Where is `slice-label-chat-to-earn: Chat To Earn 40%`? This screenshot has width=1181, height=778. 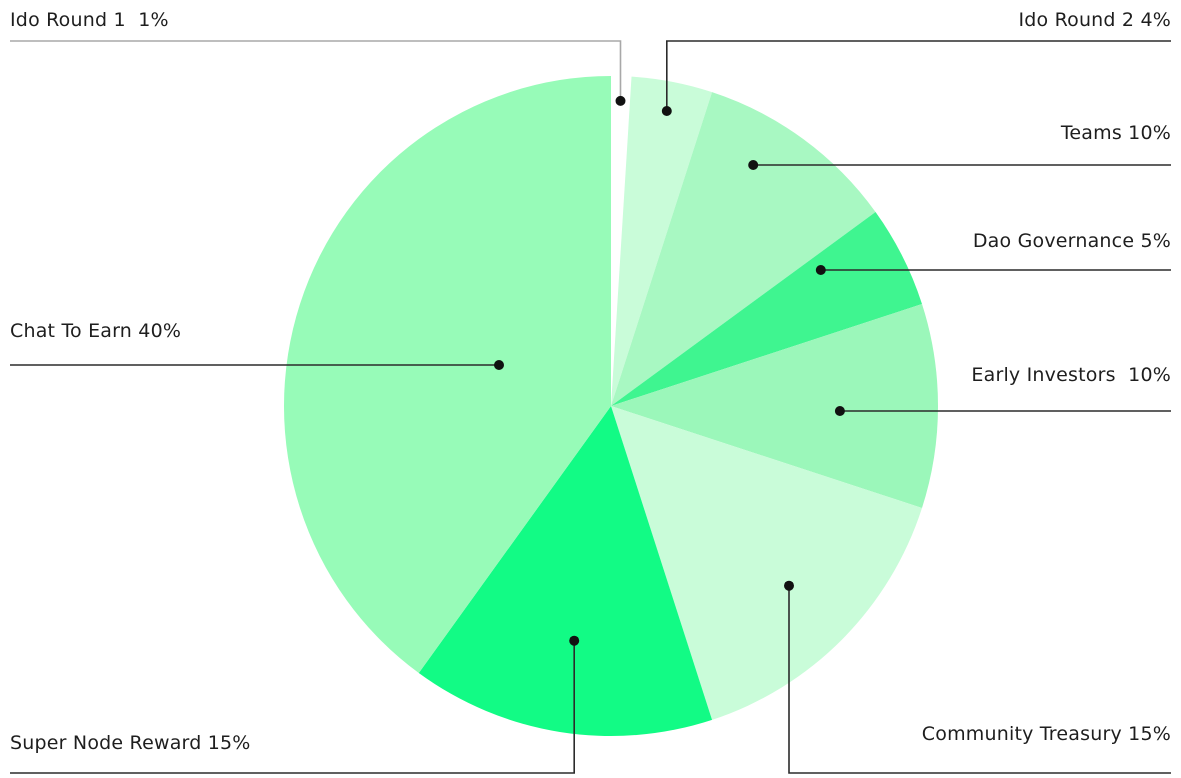 slice-label-chat-to-earn: Chat To Earn 40% is located at coordinates (95, 331).